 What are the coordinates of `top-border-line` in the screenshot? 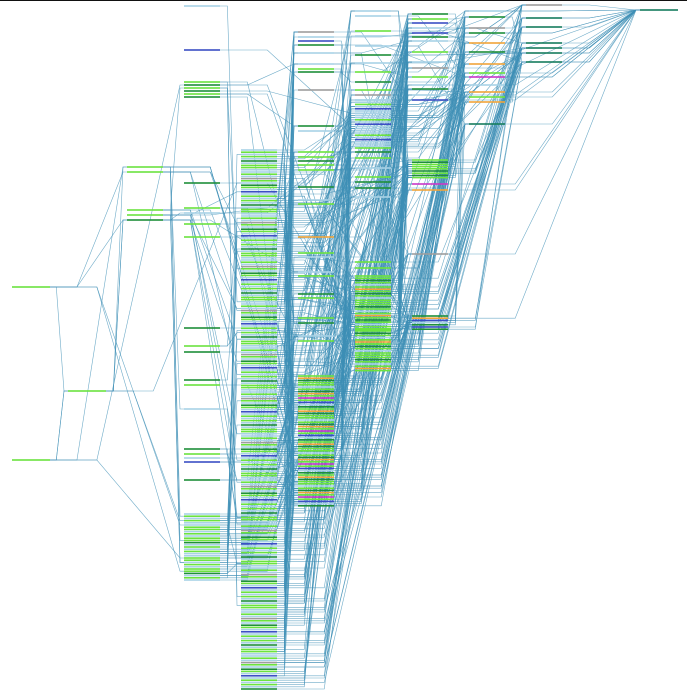 It's located at (343, 0).